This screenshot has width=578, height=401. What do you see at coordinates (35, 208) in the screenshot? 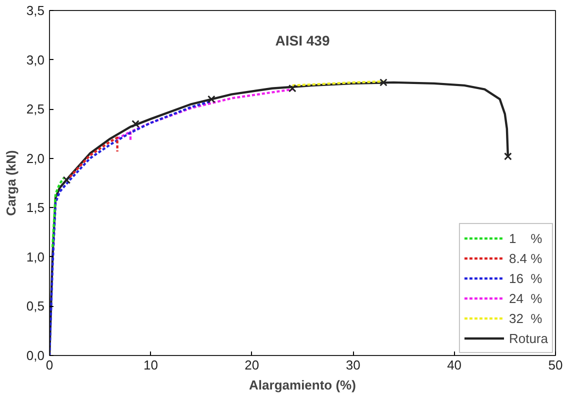
I see `y-tick-label: 1,5` at bounding box center [35, 208].